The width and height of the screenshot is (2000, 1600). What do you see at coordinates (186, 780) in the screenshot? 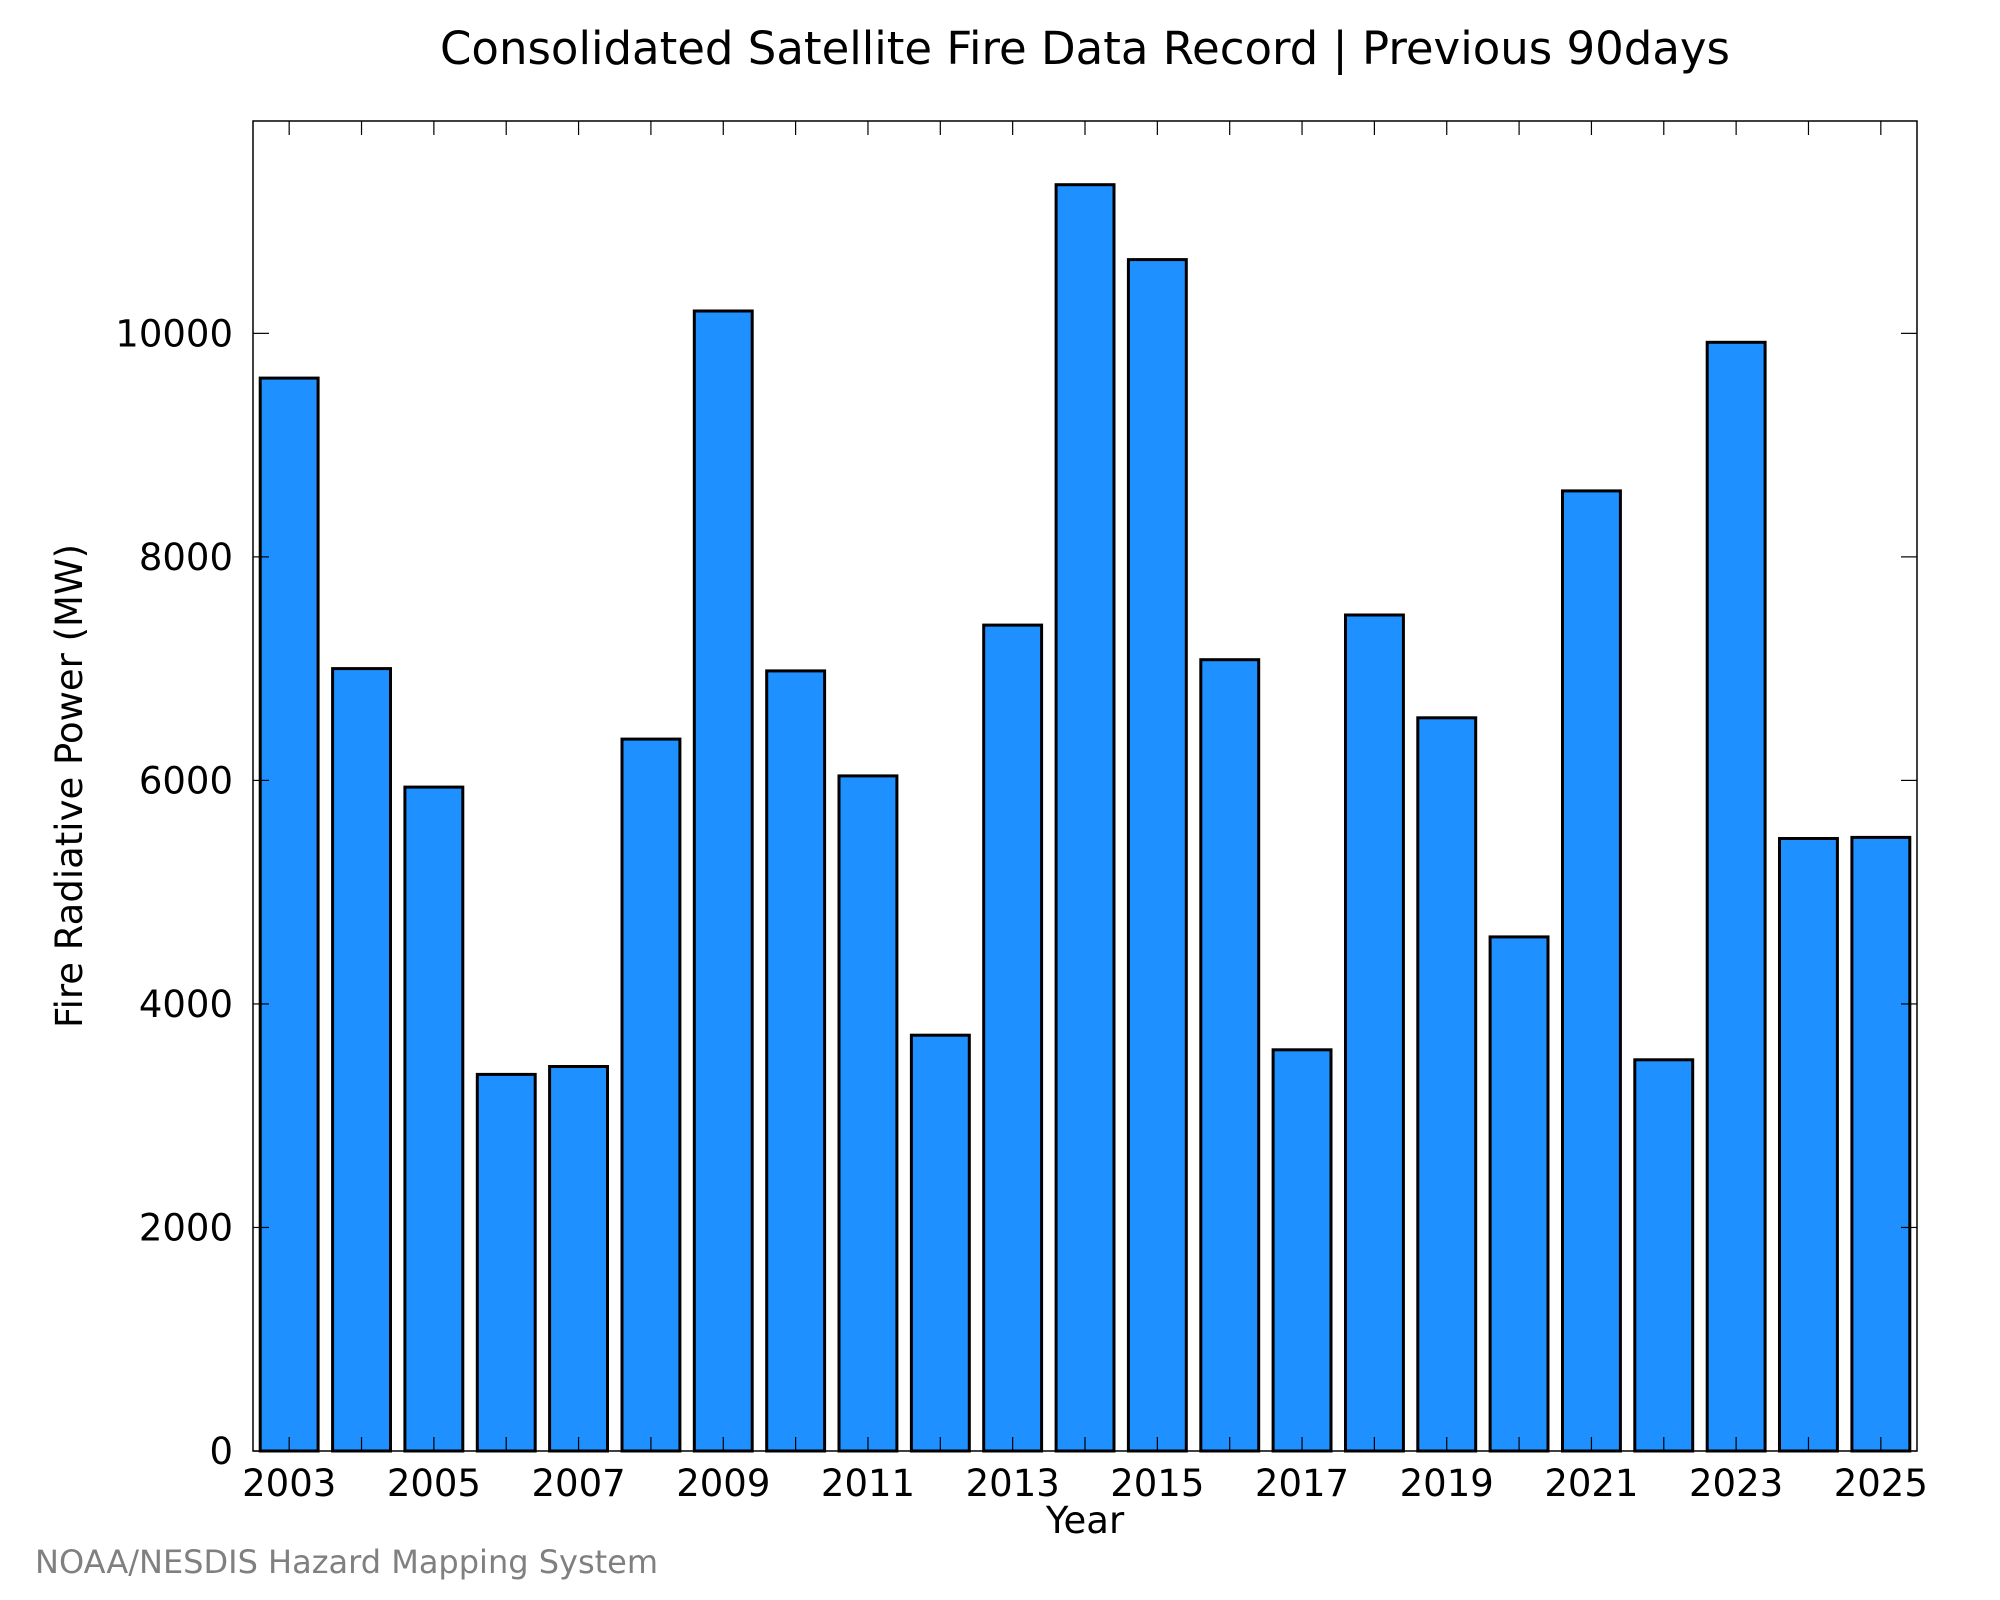
I see `y-tick-label: 6000` at bounding box center [186, 780].